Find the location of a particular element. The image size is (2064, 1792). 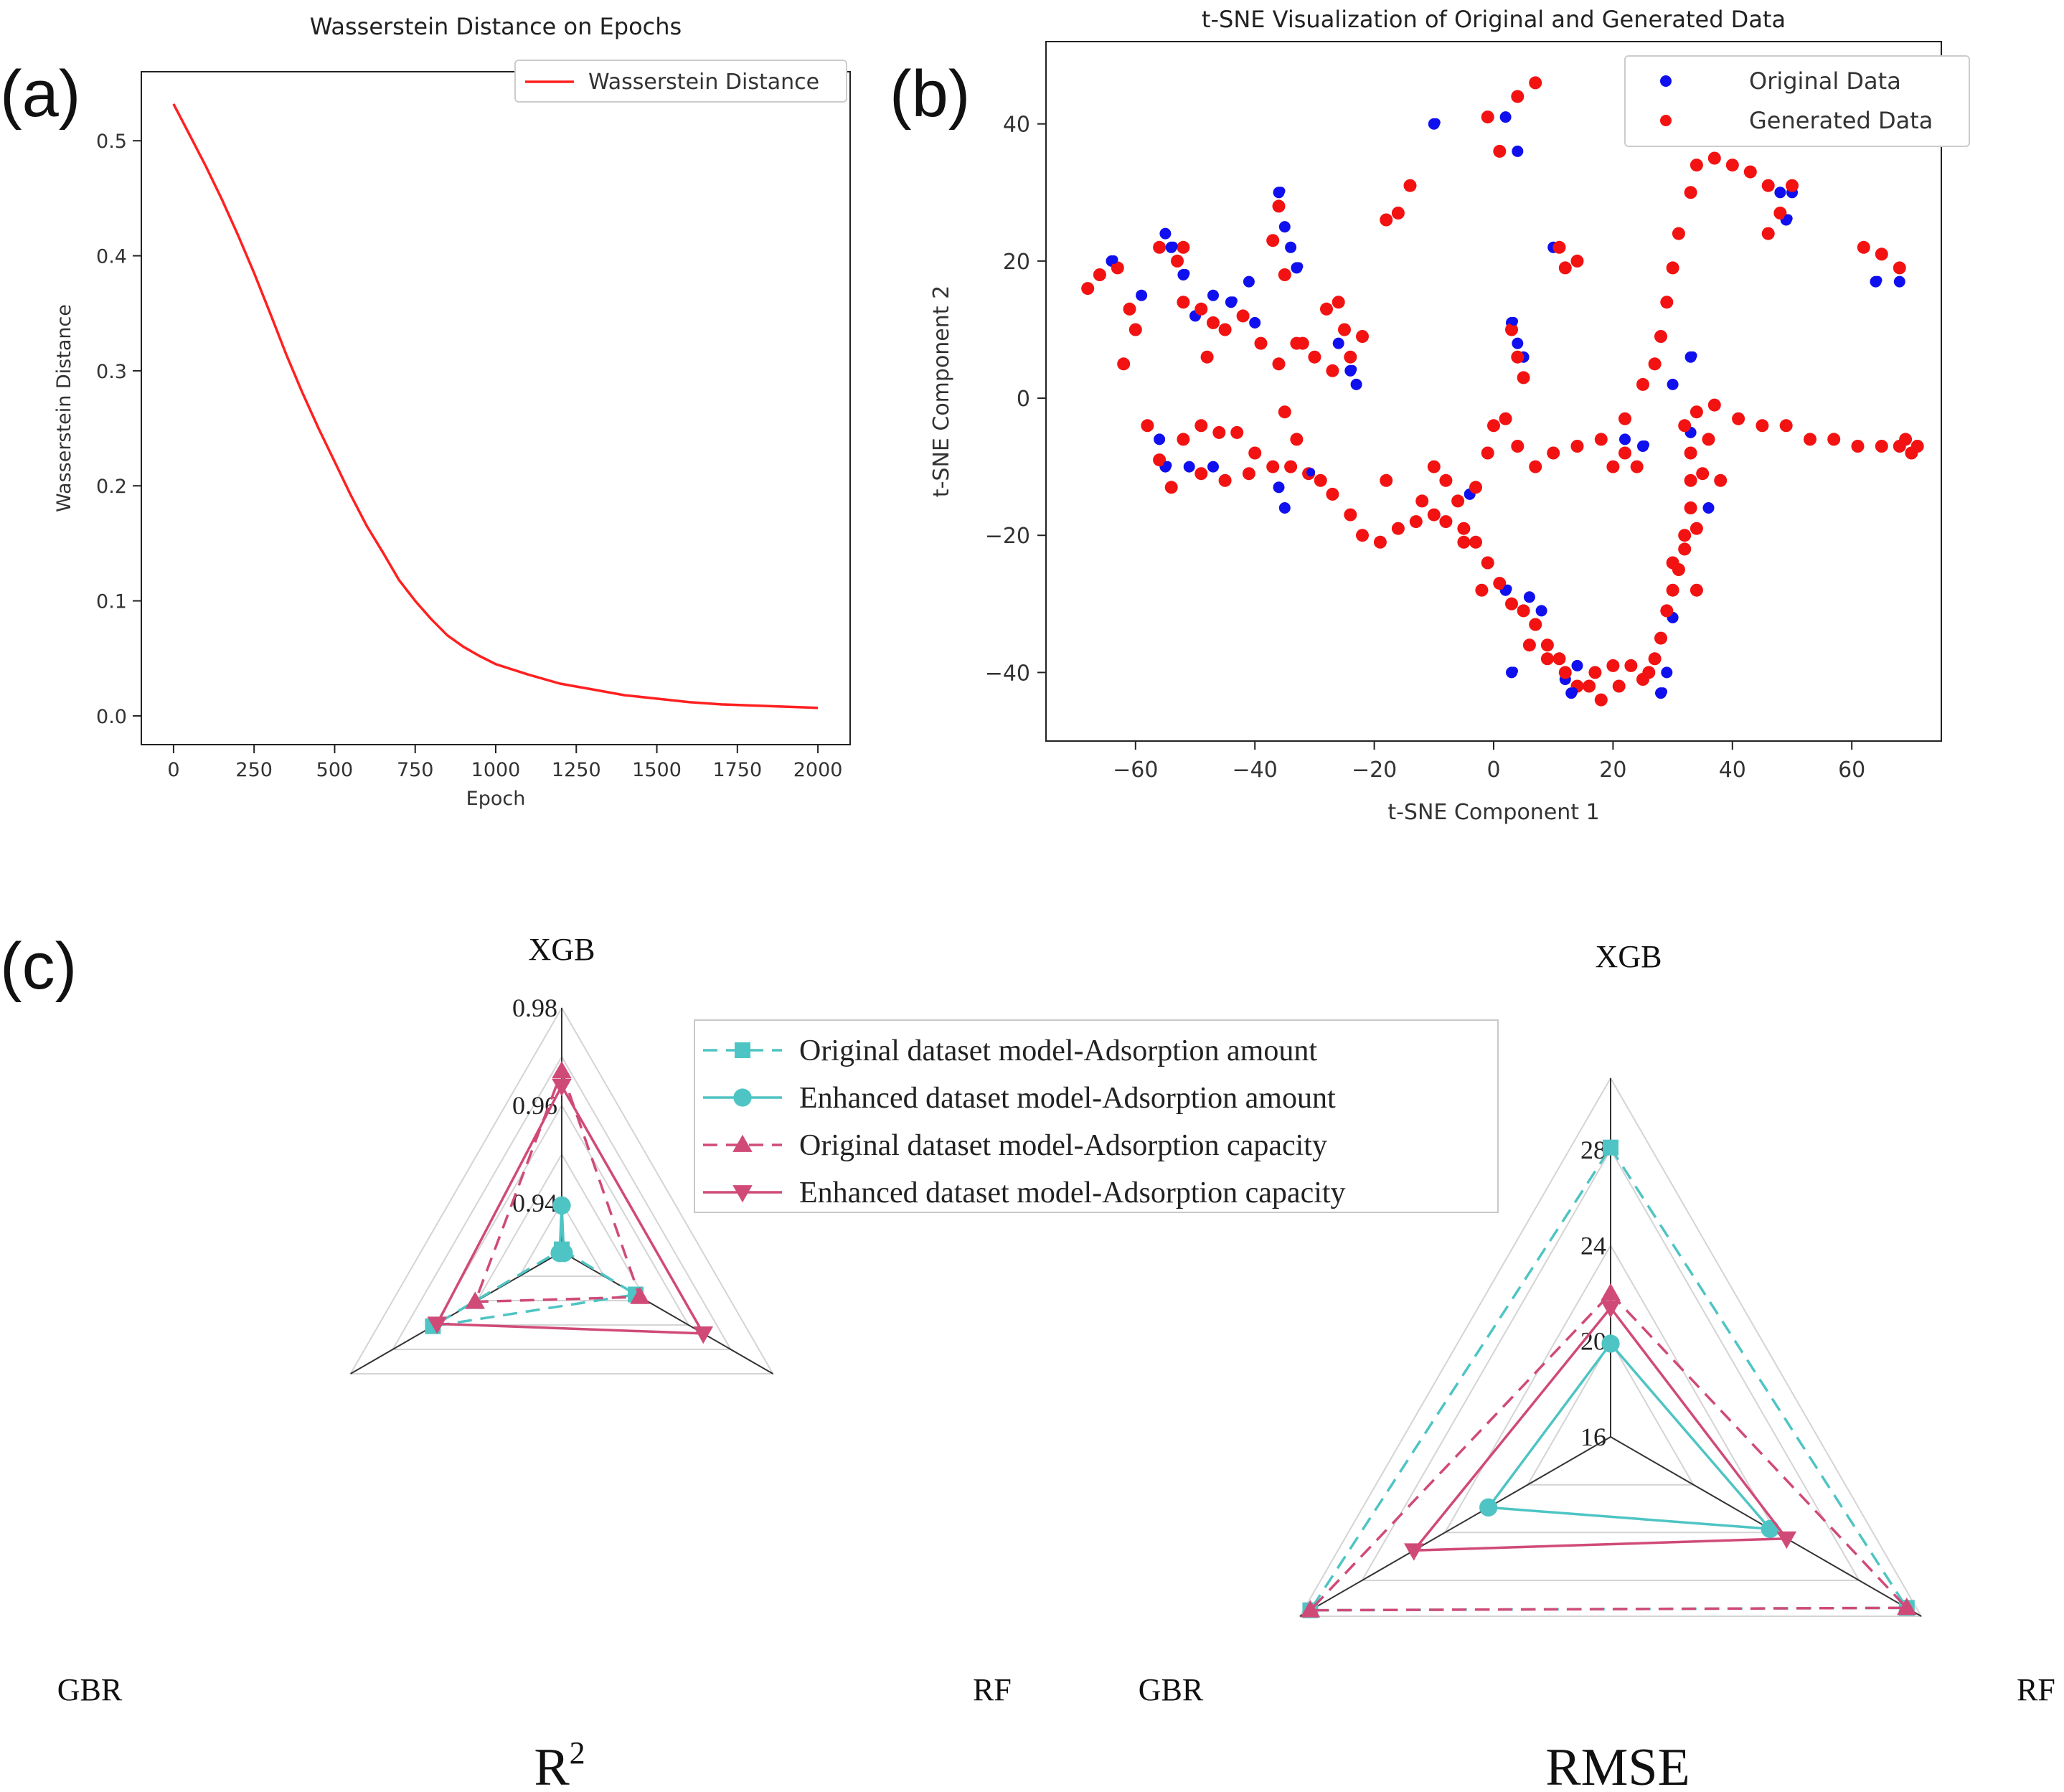

y-tick-label: 0.3 is located at coordinates (111, 372).